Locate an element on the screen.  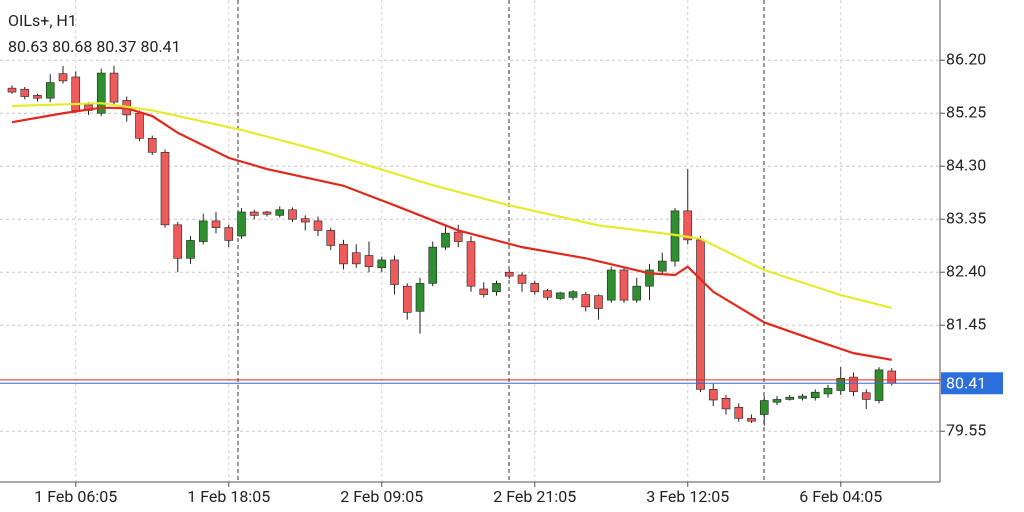
y-tick-label: 86.20 is located at coordinates (966, 58).